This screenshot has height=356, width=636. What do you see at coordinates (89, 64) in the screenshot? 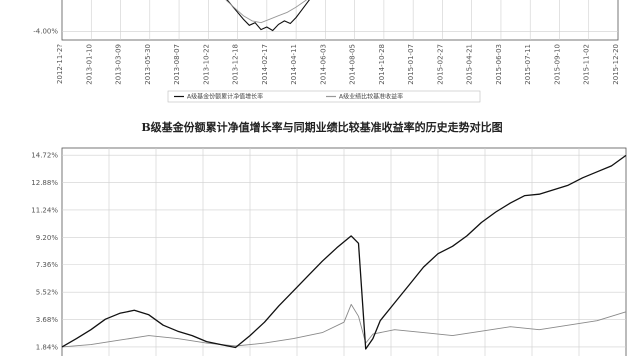
I see `top-x-tick-label: 2013-01-10` at bounding box center [89, 64].